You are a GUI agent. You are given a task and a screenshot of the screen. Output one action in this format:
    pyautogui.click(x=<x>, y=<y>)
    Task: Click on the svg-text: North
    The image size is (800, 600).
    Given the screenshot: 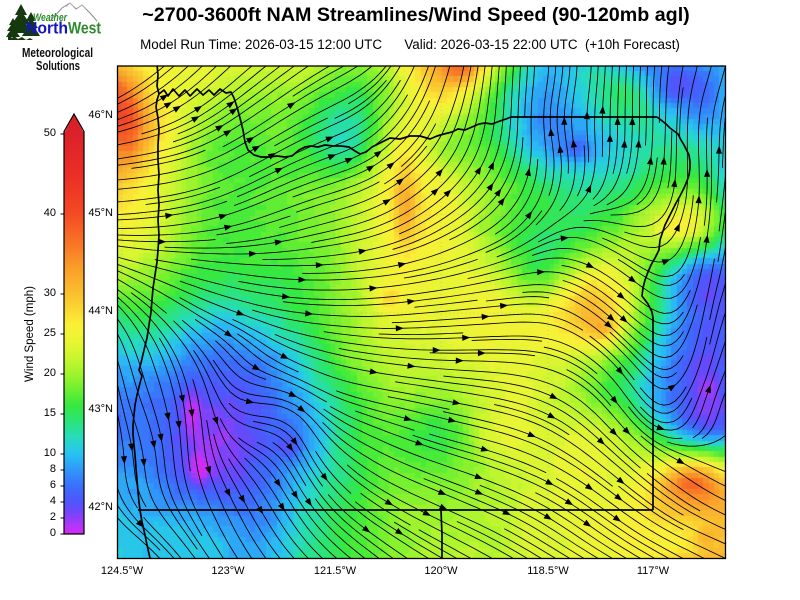 What is the action you would take?
    pyautogui.click(x=47, y=28)
    